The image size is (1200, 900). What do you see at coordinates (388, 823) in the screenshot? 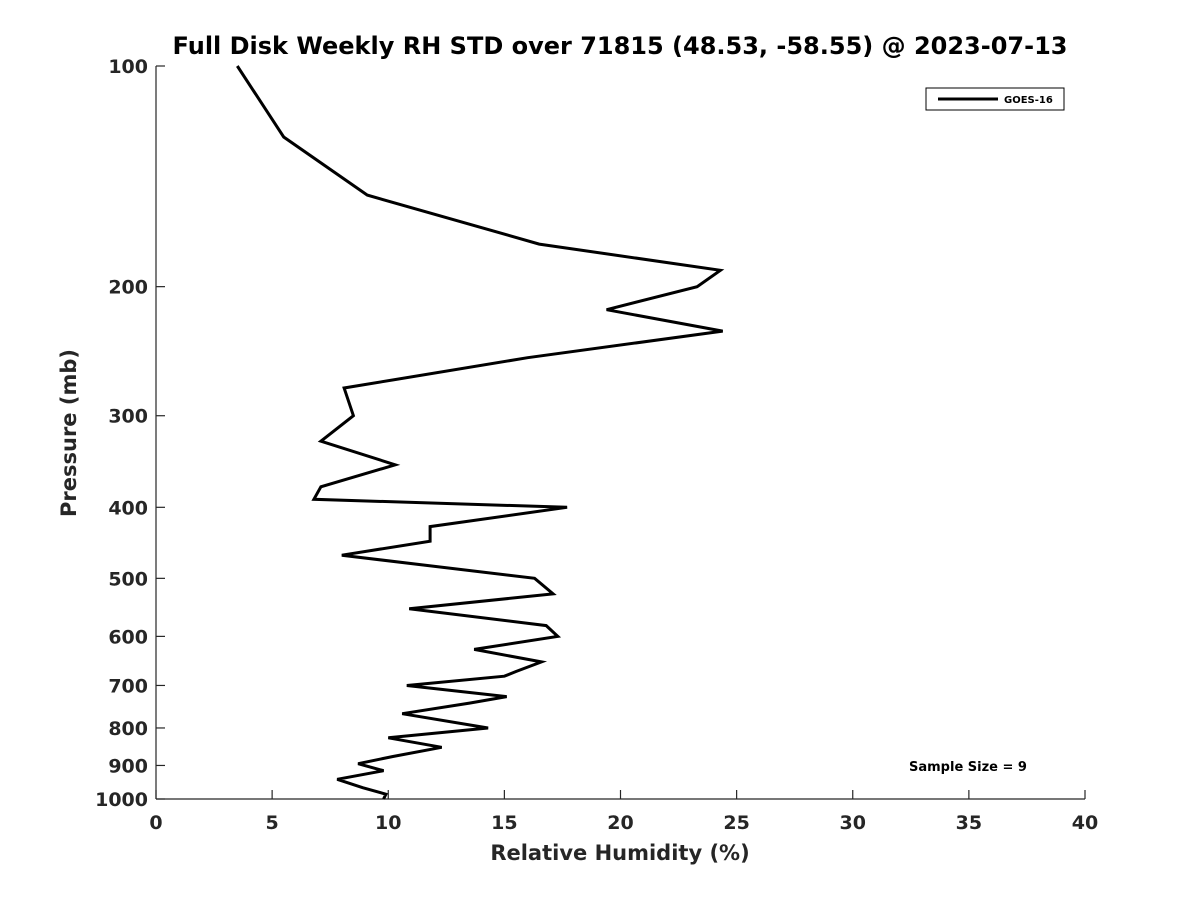
I see `x-tick-label: 10` at bounding box center [388, 823].